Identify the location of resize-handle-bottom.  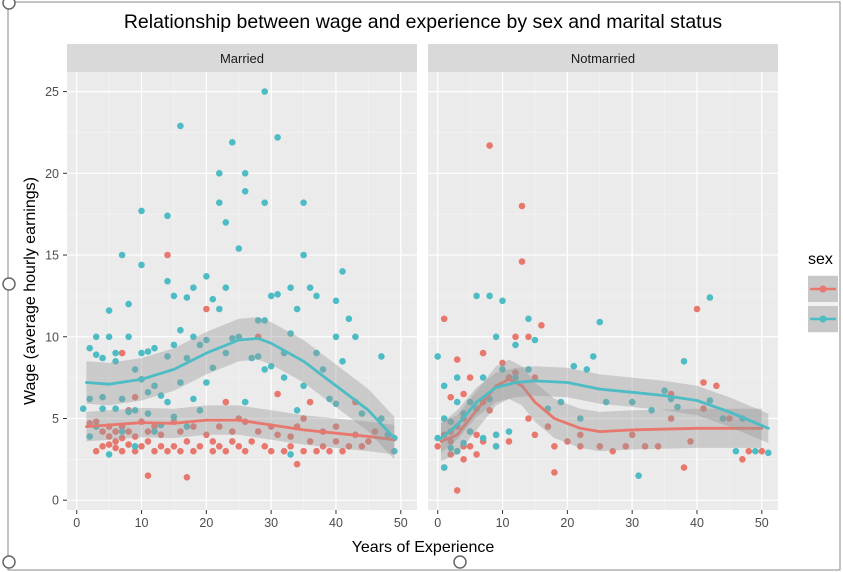
(460, 562).